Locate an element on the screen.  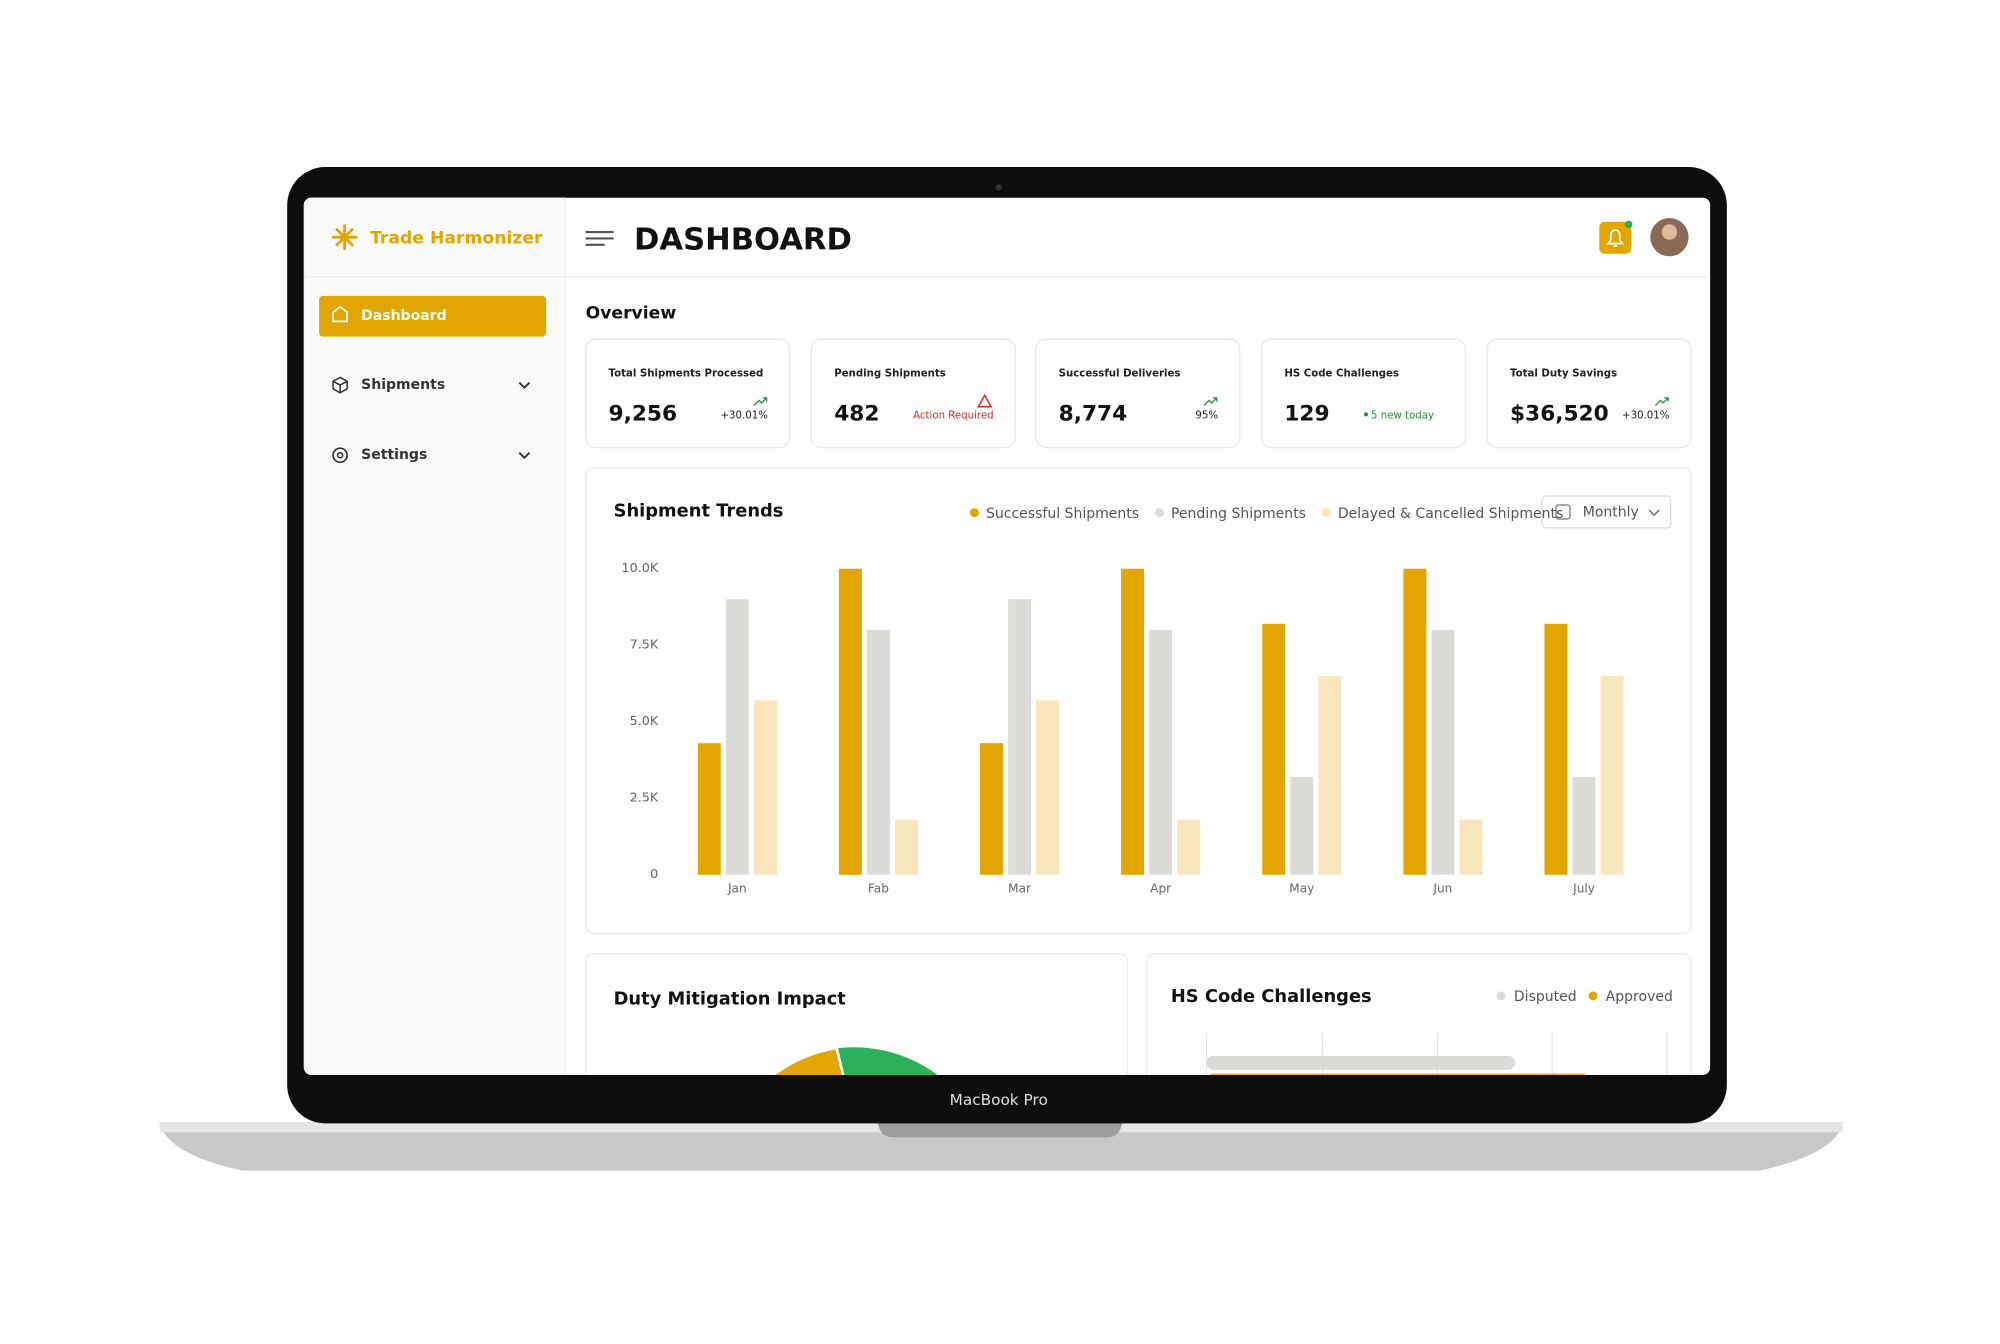
brand: Trade Harmonizer is located at coordinates (456, 238).